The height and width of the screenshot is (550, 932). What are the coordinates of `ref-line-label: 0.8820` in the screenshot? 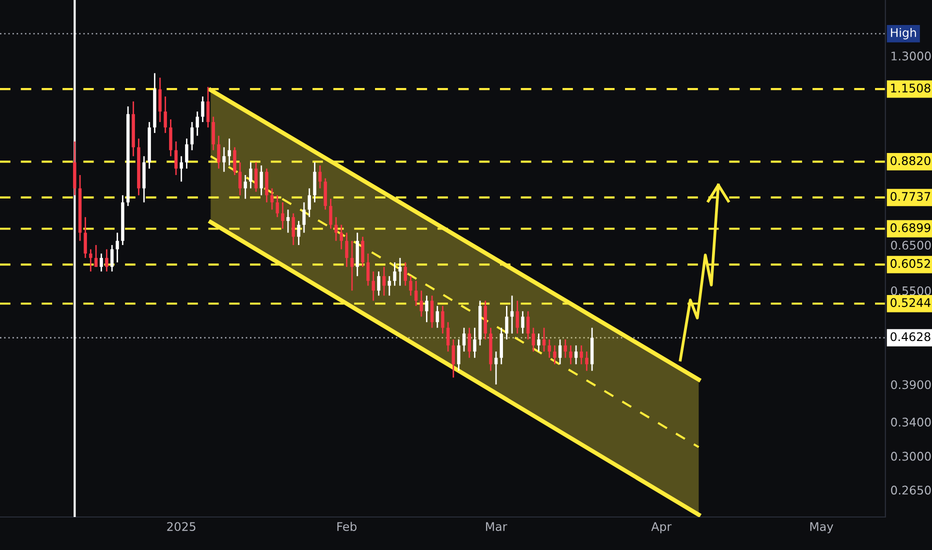 It's located at (910, 161).